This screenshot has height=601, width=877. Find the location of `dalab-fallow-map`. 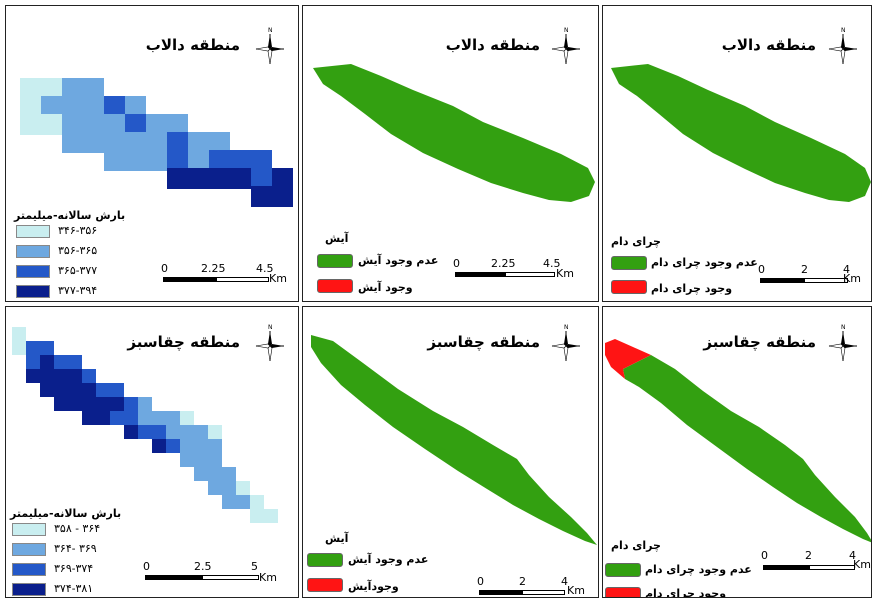

dalab-fallow-map is located at coordinates (454, 133).